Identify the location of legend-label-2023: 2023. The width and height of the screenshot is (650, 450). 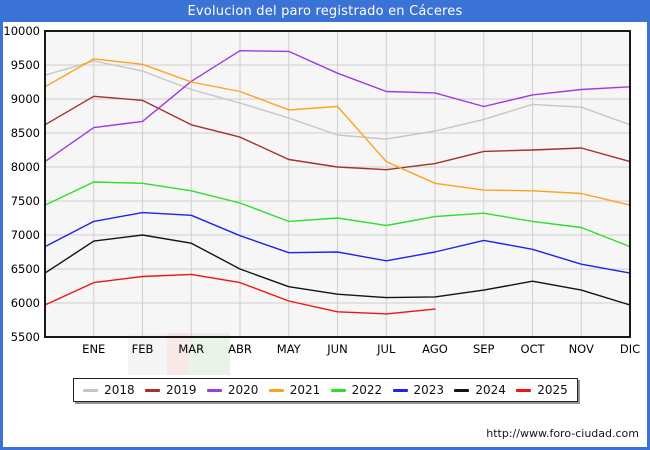
(429, 390).